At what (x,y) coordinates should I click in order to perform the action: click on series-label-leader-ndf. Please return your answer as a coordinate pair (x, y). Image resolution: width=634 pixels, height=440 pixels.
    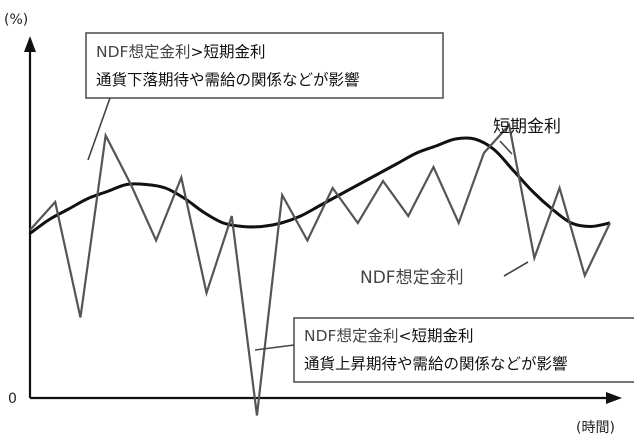
    Looking at the image, I should click on (516, 269).